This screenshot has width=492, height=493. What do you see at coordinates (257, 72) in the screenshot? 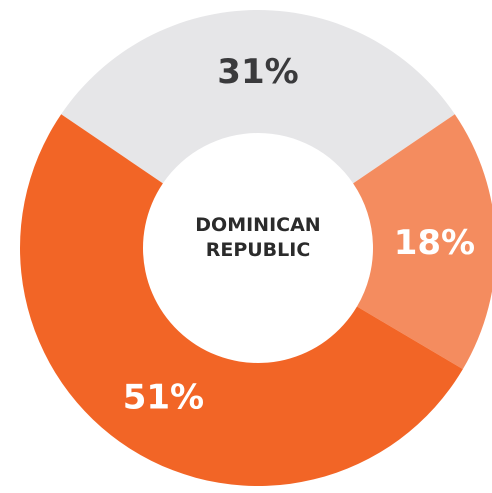
I see `value-label: 31%` at bounding box center [257, 72].